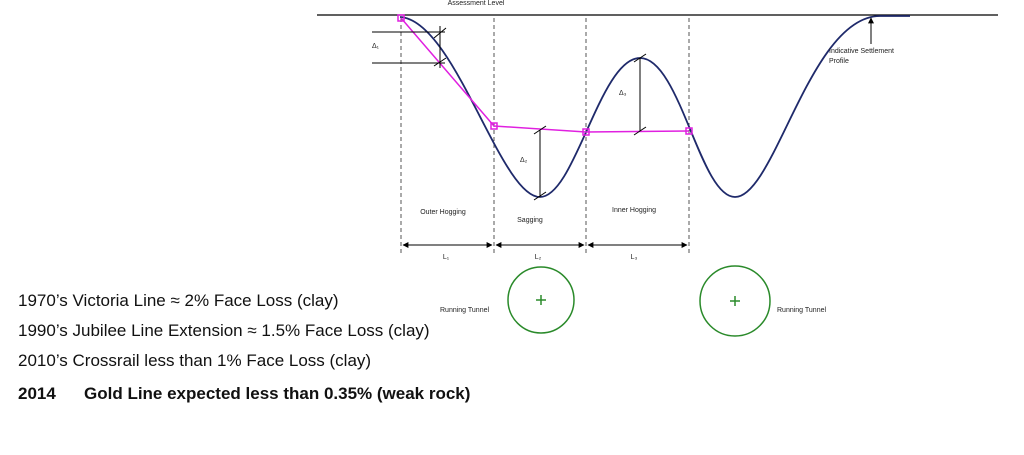 This screenshot has height=455, width=1024. What do you see at coordinates (839, 61) in the screenshot?
I see `settlement-label: Profile` at bounding box center [839, 61].